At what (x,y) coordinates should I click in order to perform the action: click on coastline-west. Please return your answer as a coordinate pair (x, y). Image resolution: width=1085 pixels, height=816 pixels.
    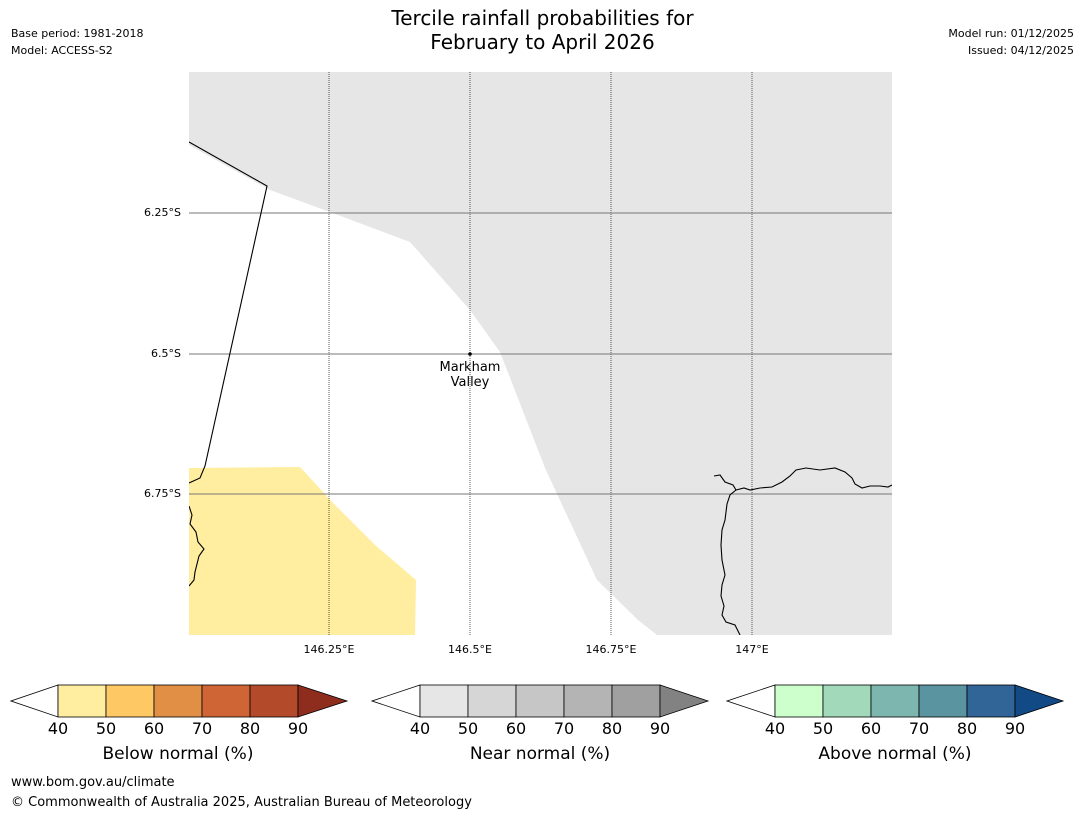
    Looking at the image, I should click on (197, 546).